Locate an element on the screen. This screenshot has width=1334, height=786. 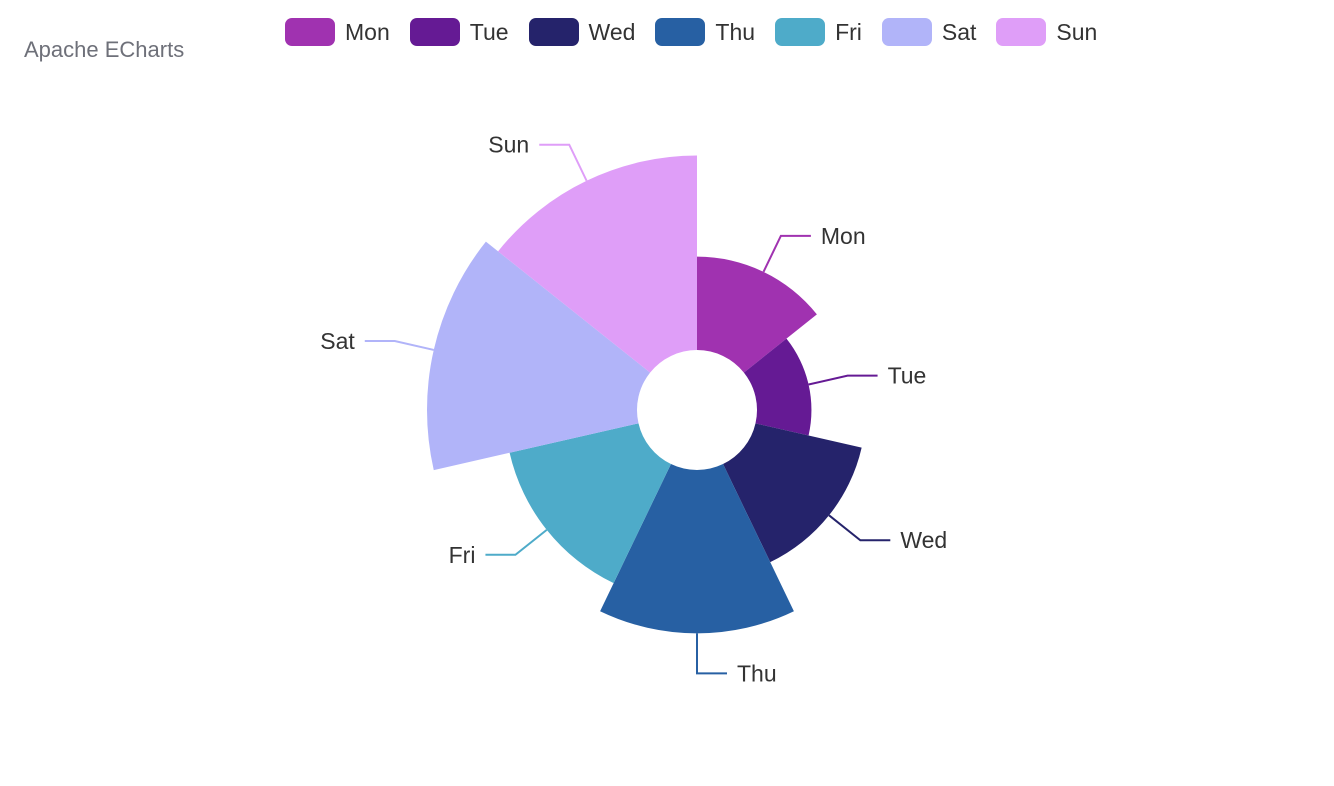
legend-item-fri: Fri is located at coordinates (818, 32).